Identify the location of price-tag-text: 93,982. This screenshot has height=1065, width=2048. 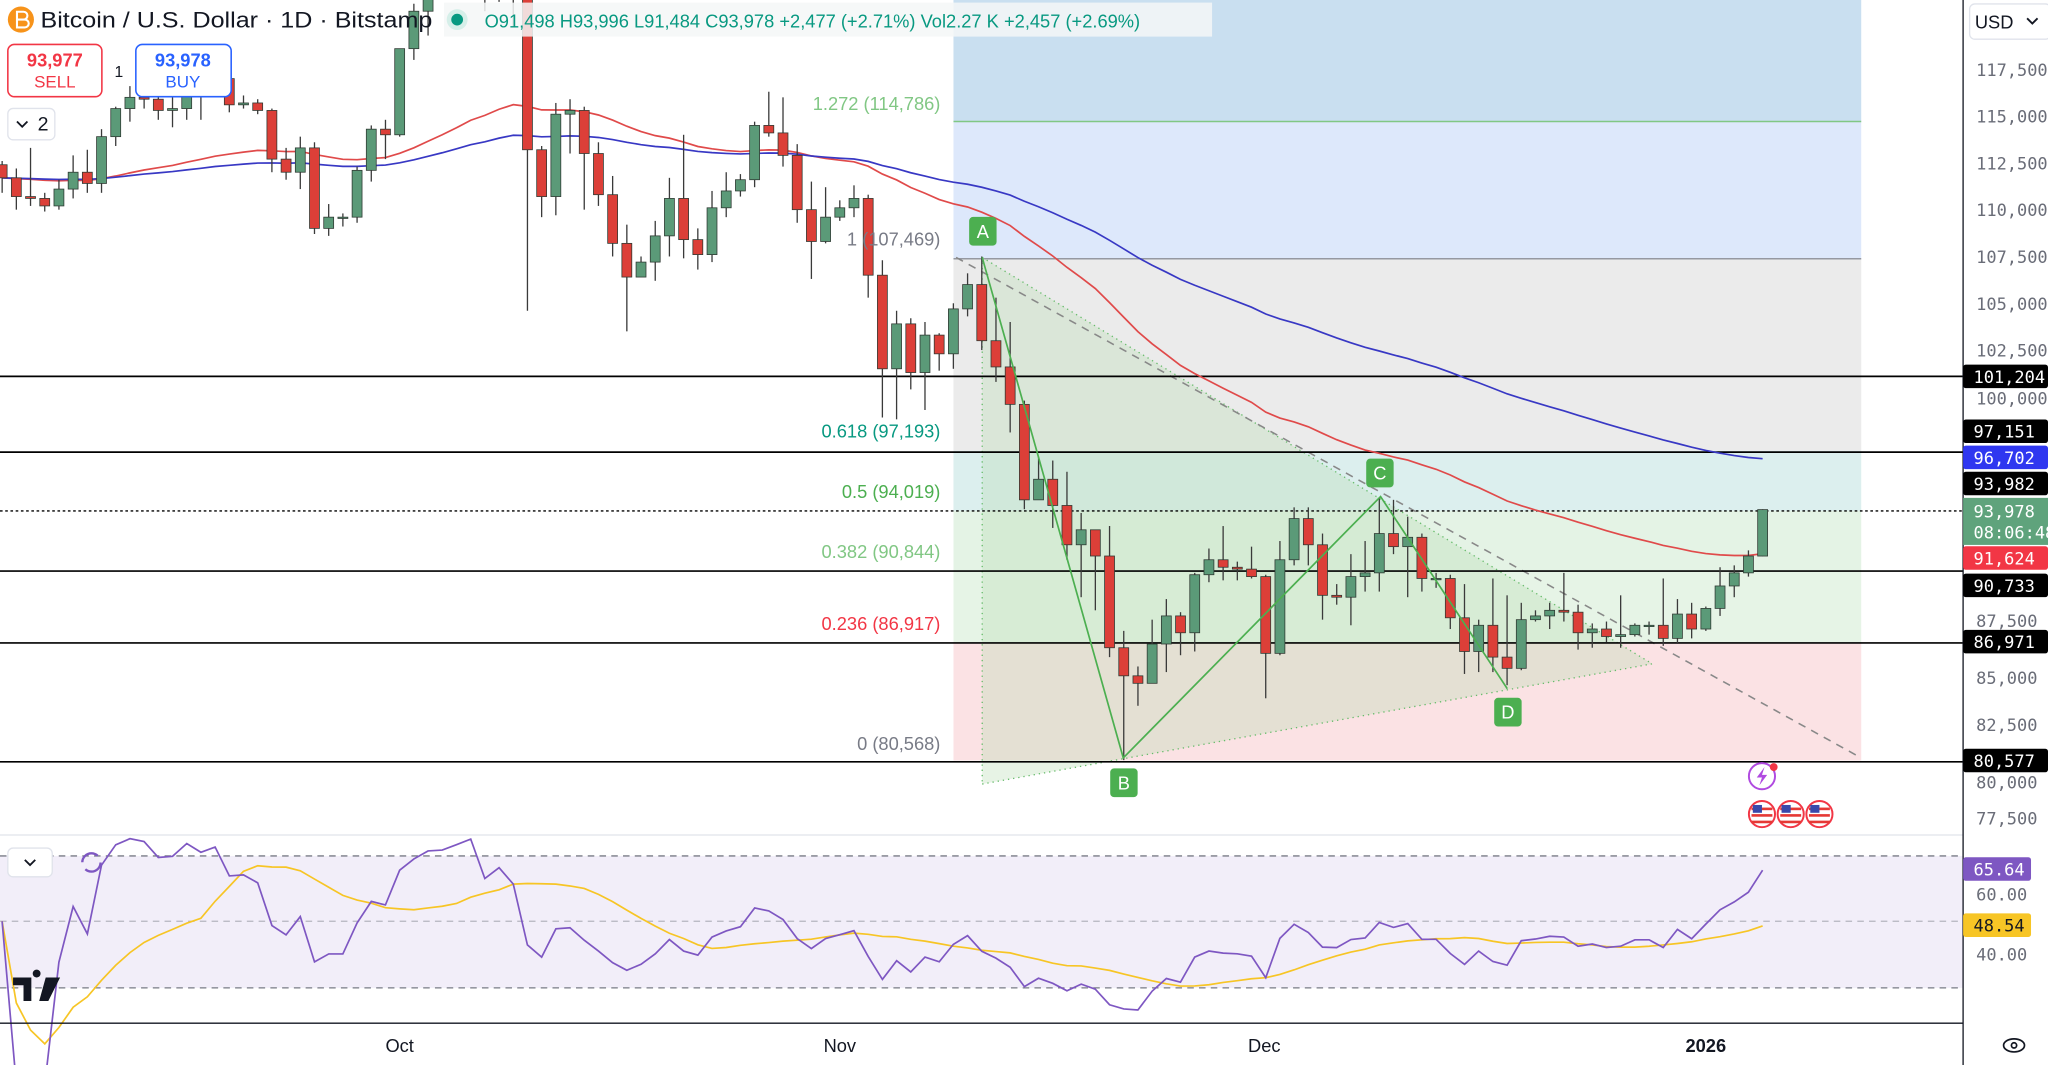
(2004, 485).